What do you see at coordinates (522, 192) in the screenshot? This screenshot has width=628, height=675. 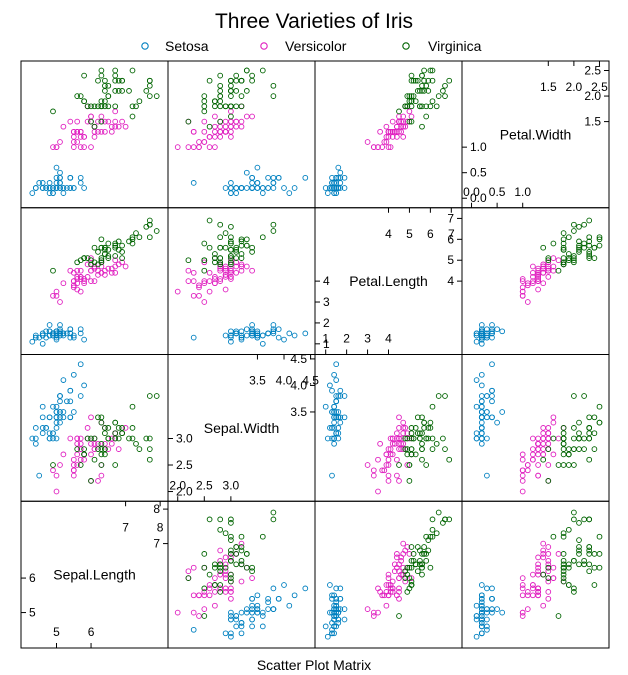 I see `tick-label: 1.0` at bounding box center [522, 192].